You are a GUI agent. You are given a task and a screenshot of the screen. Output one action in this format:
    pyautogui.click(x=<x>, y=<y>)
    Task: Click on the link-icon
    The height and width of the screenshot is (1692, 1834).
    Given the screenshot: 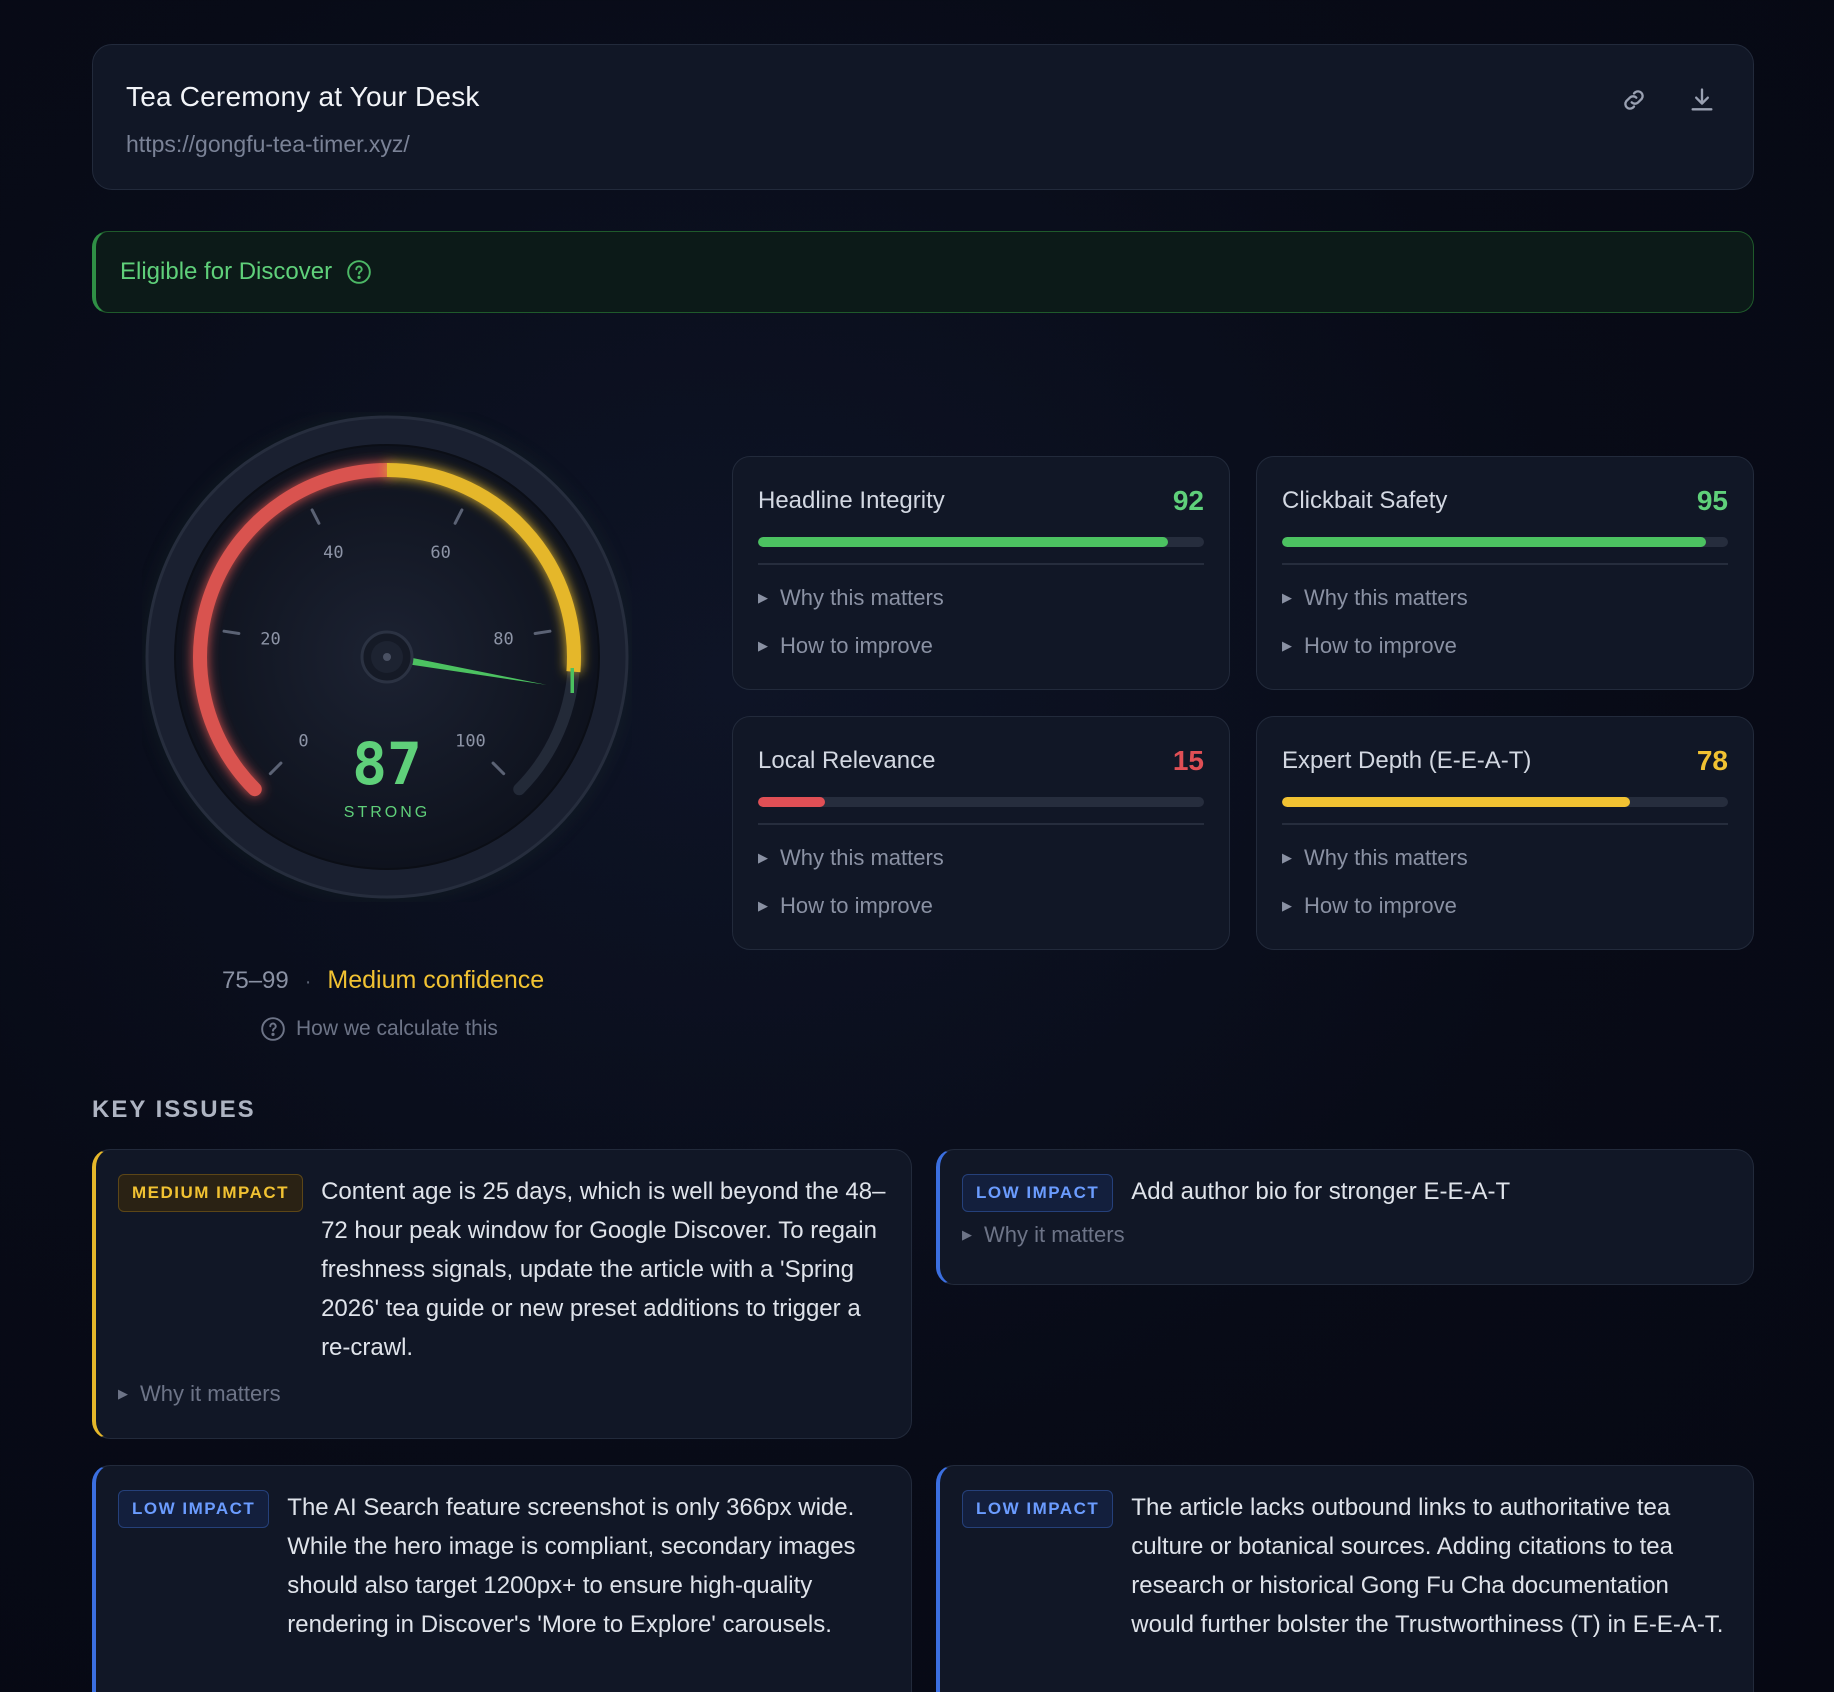 What is the action you would take?
    pyautogui.click(x=1634, y=100)
    